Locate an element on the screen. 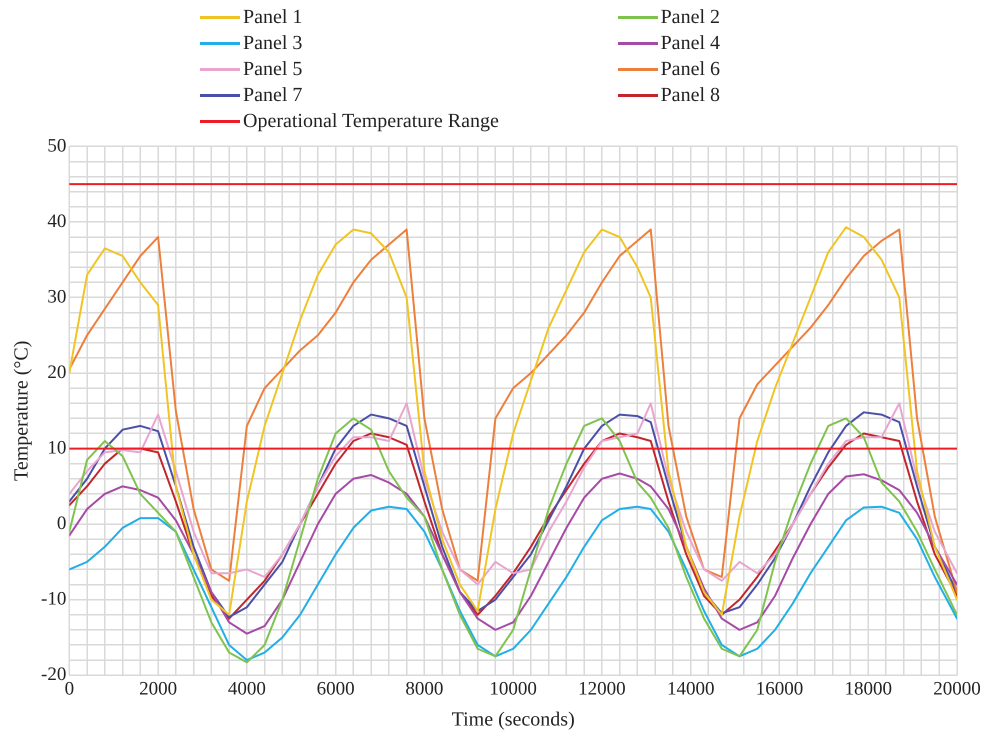  legend-label: Operational Temperature Range is located at coordinates (371, 121).